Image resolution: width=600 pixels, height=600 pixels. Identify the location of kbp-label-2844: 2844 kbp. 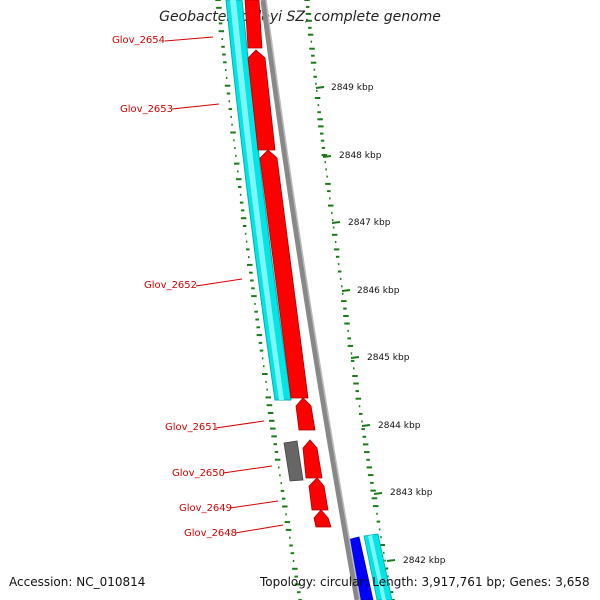
(399, 426).